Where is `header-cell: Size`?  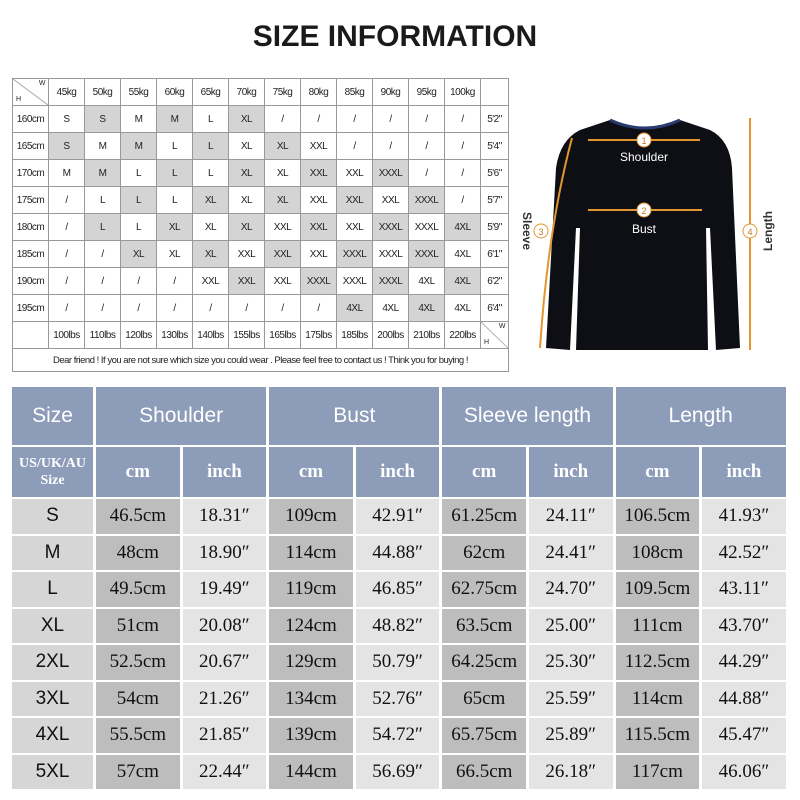 header-cell: Size is located at coordinates (52, 416).